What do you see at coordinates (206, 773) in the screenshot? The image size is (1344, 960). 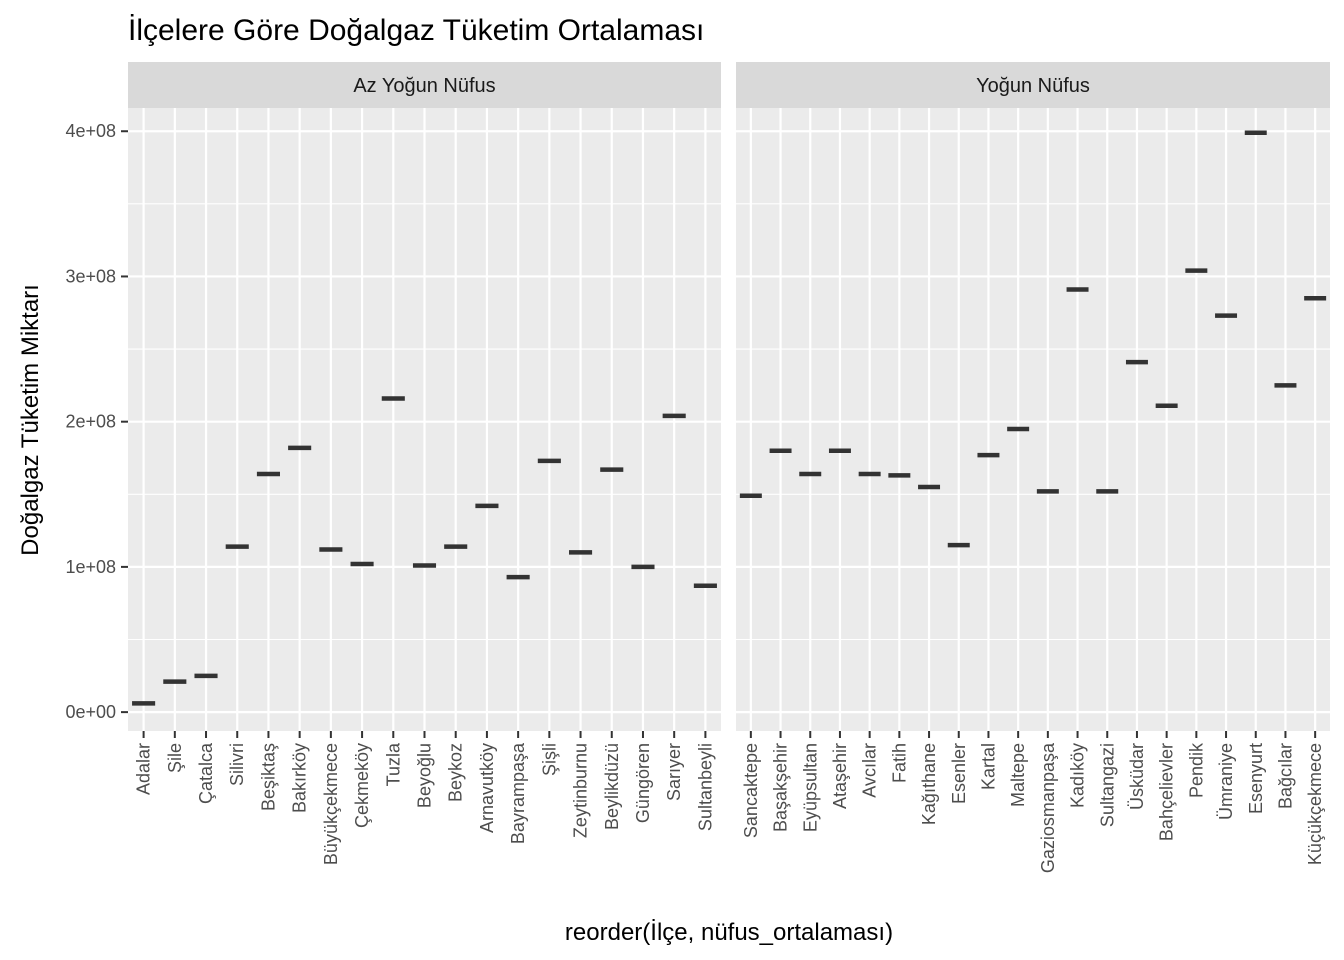 I see `x-tick-label: Çatalca` at bounding box center [206, 773].